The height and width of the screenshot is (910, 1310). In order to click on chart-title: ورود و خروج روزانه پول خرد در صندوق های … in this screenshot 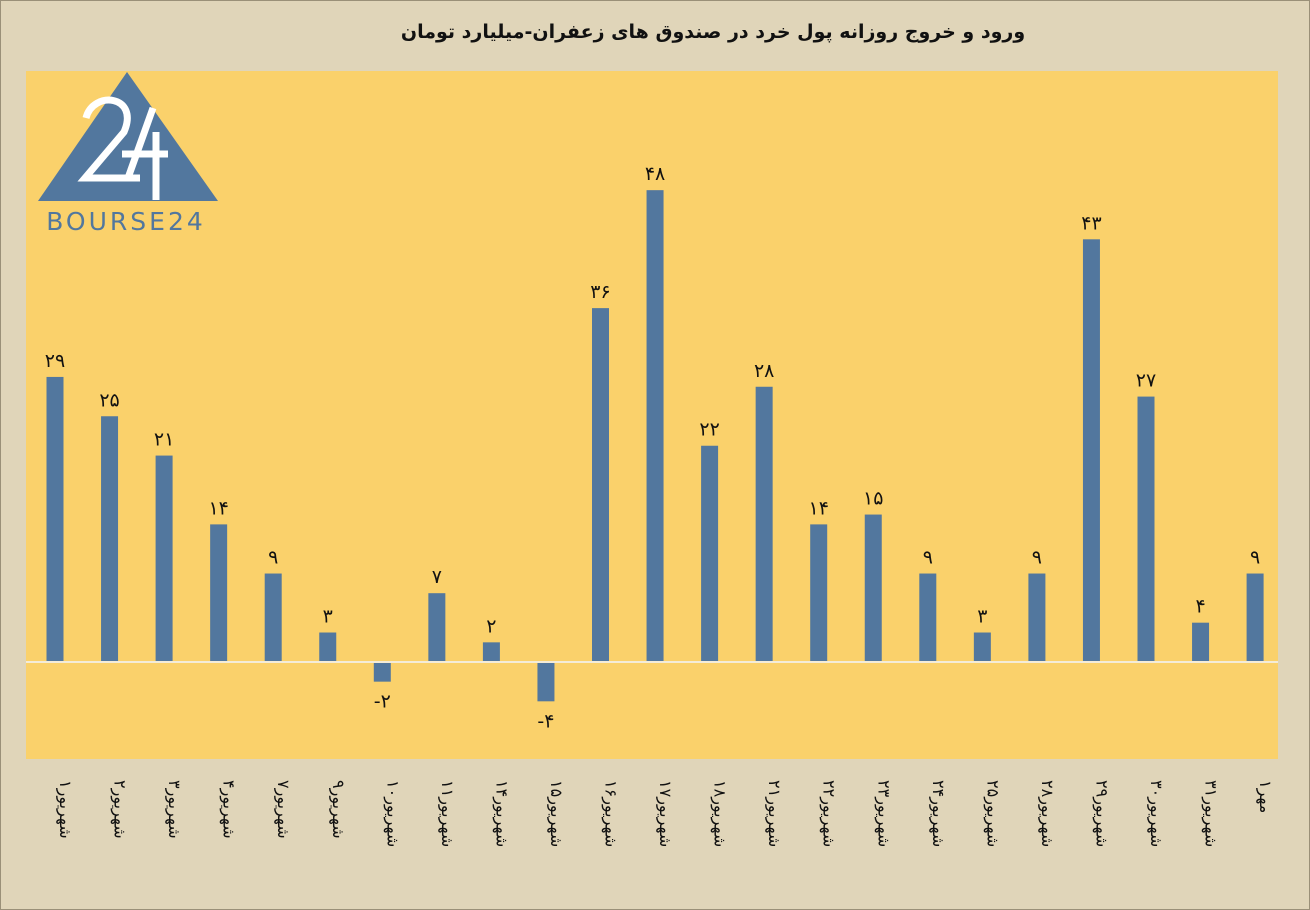, I will do `click(713, 32)`.